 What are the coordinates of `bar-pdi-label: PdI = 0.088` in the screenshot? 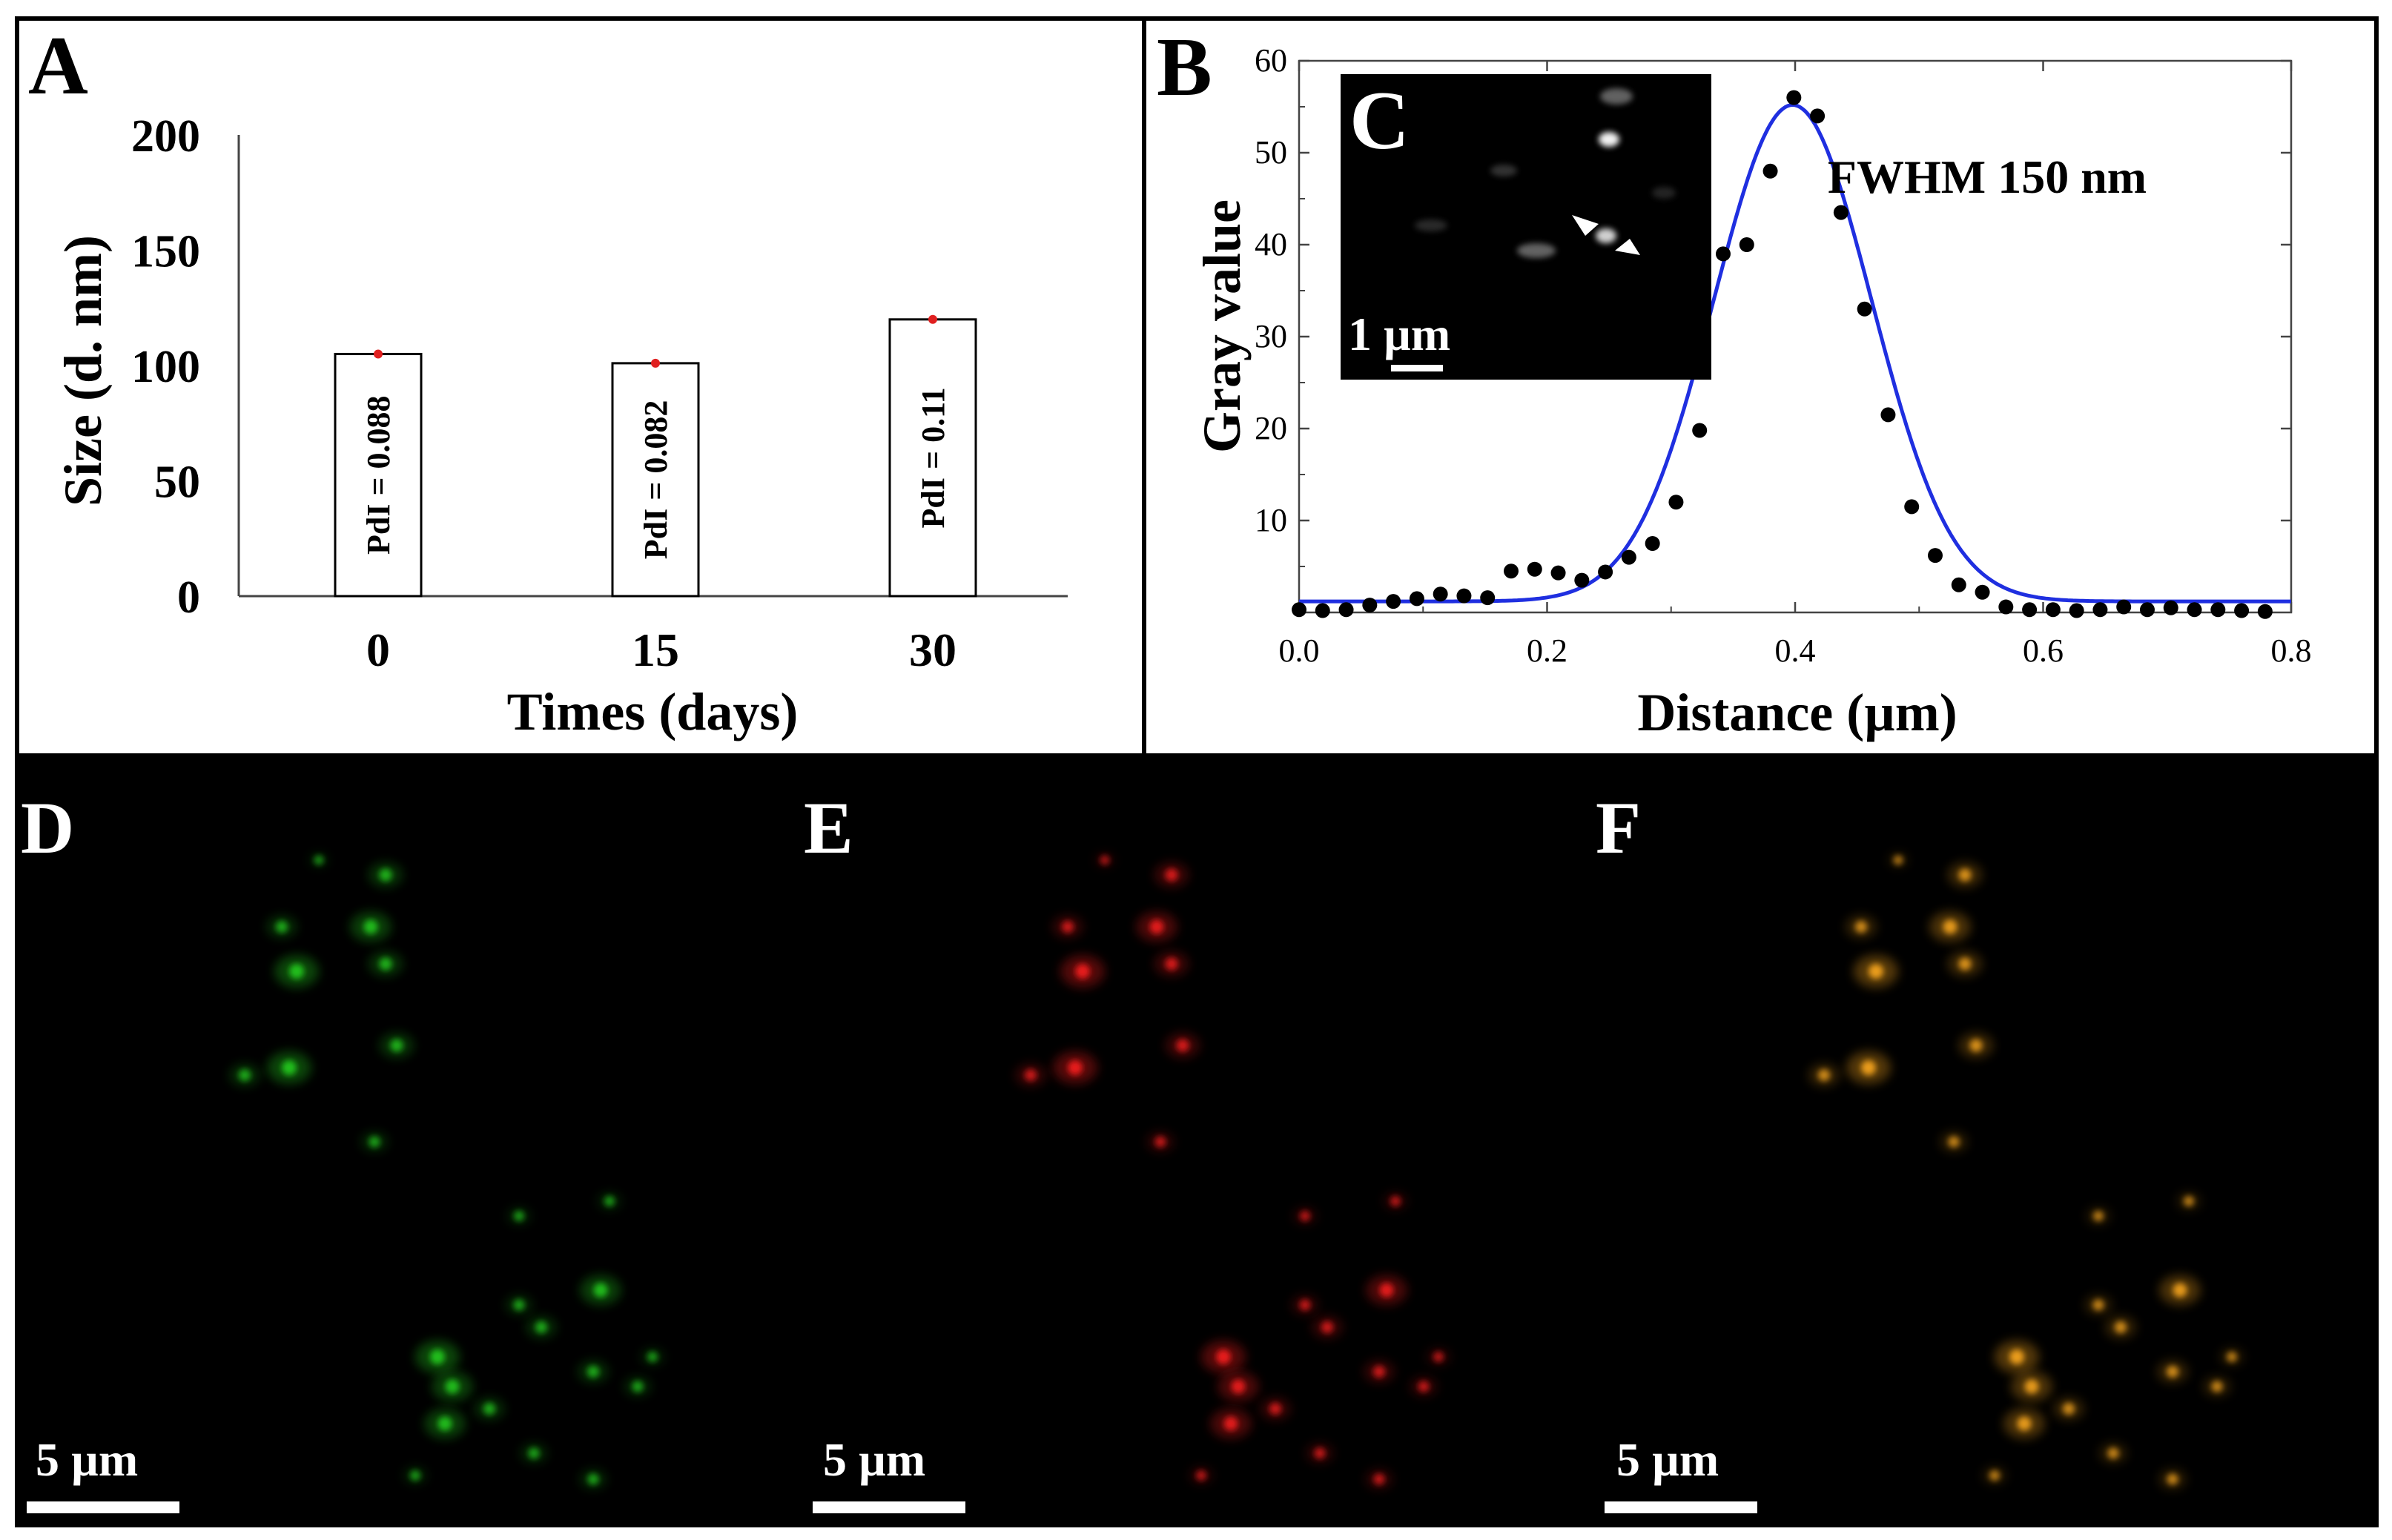 It's located at (378, 475).